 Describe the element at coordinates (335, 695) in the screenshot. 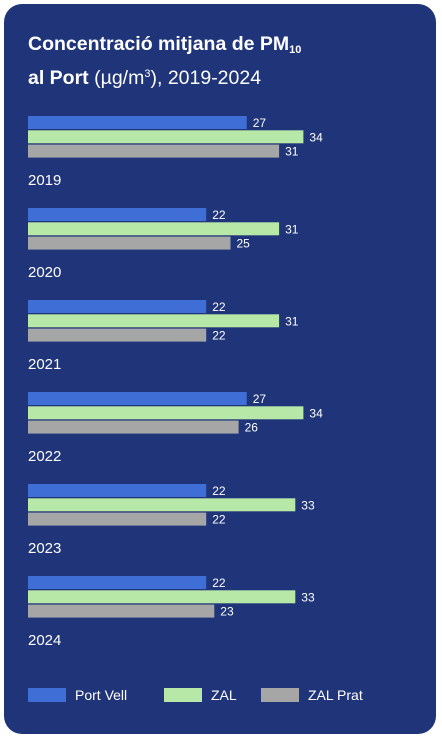

I see `legend-label-zal-prat: ZAL Prat` at that location.